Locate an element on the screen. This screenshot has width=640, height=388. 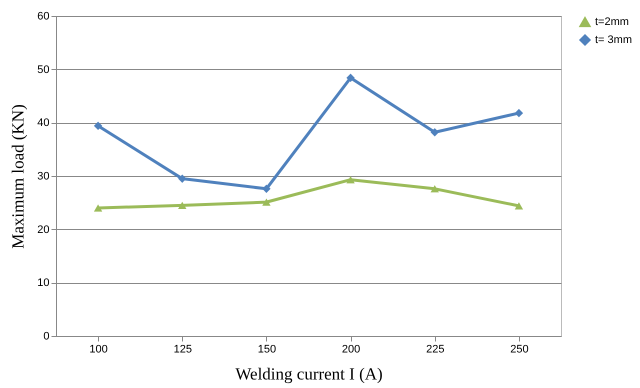
y-tick-label: 30 is located at coordinates (43, 176).